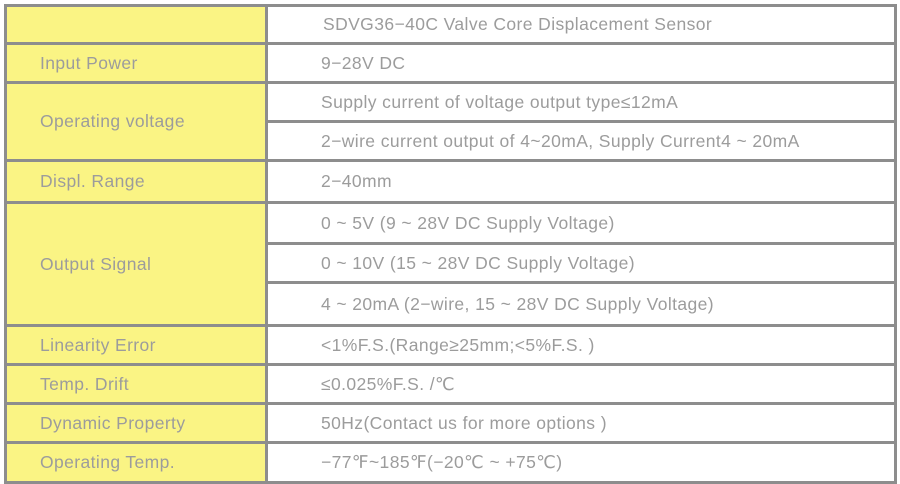 The width and height of the screenshot is (900, 484). Describe the element at coordinates (581, 384) in the screenshot. I see `row-value: ≤0.025%F.S. /℃` at that location.